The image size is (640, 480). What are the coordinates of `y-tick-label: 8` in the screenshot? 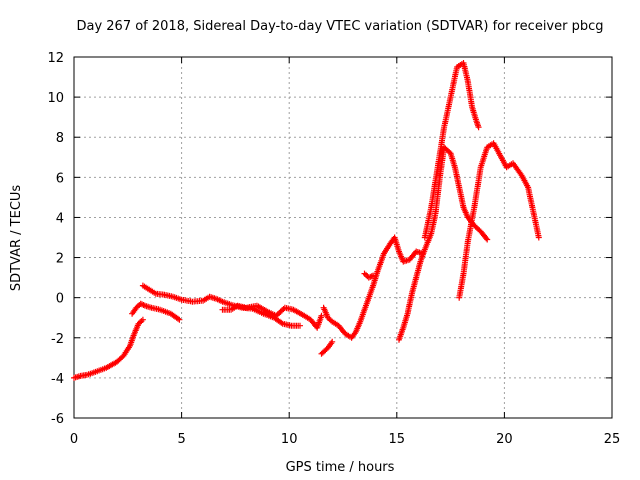 It's located at (60, 138).